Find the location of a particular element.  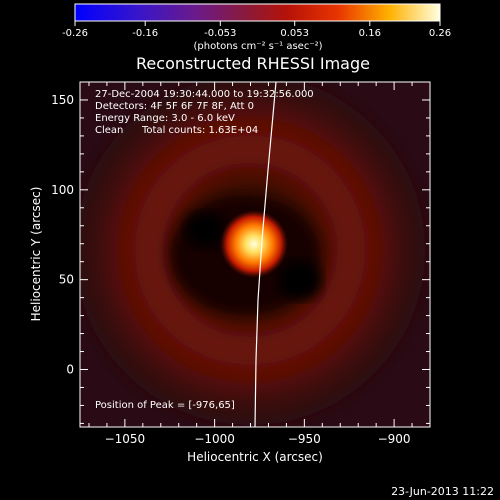

annotation-method: Clean is located at coordinates (109, 130).